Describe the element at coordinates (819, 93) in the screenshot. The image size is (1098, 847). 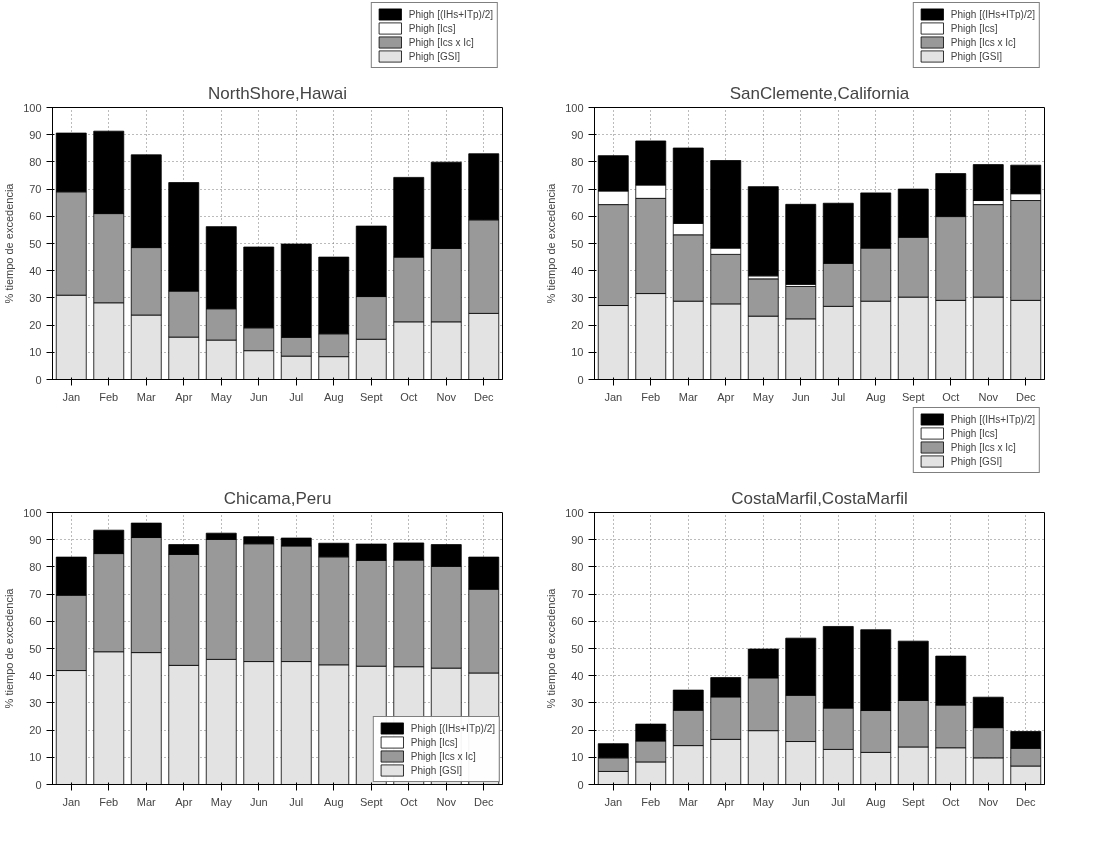
I see `chart-title: SanClemente,California` at that location.